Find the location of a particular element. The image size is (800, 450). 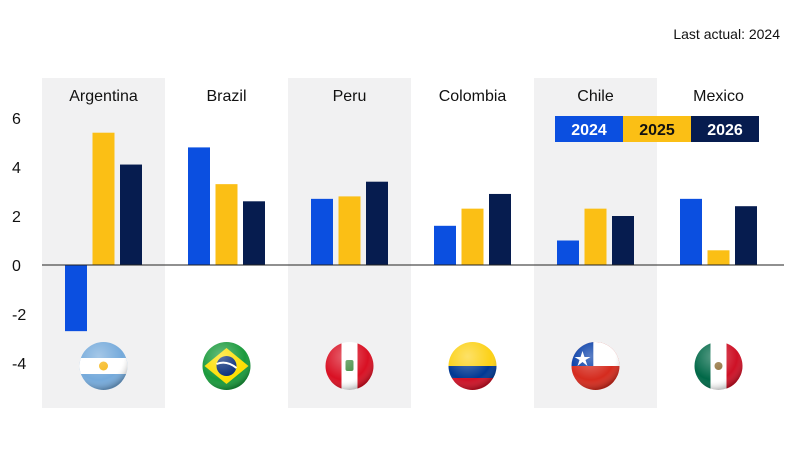

category-label: Peru is located at coordinates (350, 96).